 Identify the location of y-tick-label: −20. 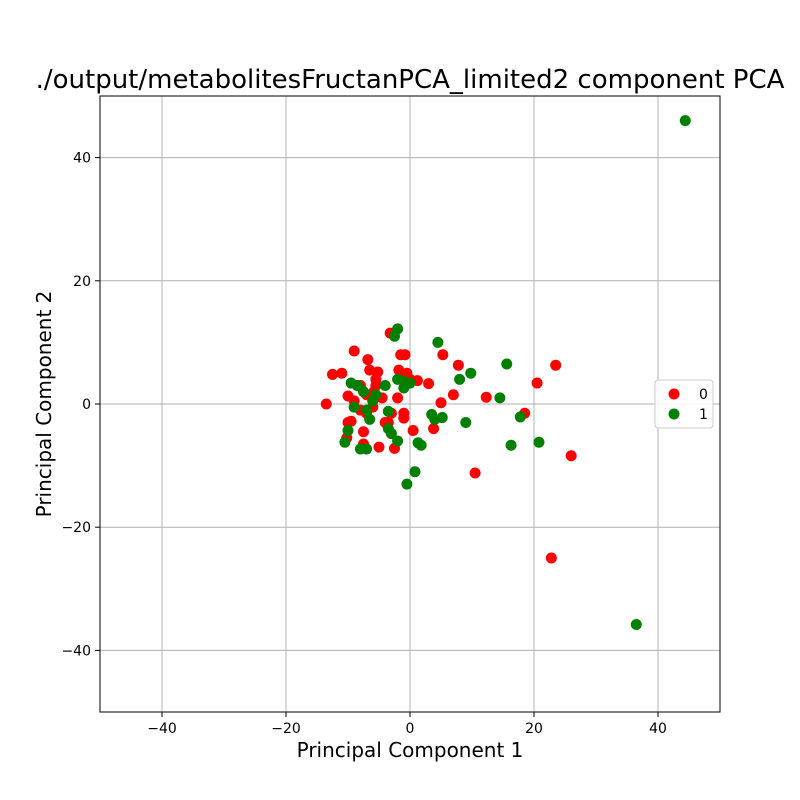
(76, 528).